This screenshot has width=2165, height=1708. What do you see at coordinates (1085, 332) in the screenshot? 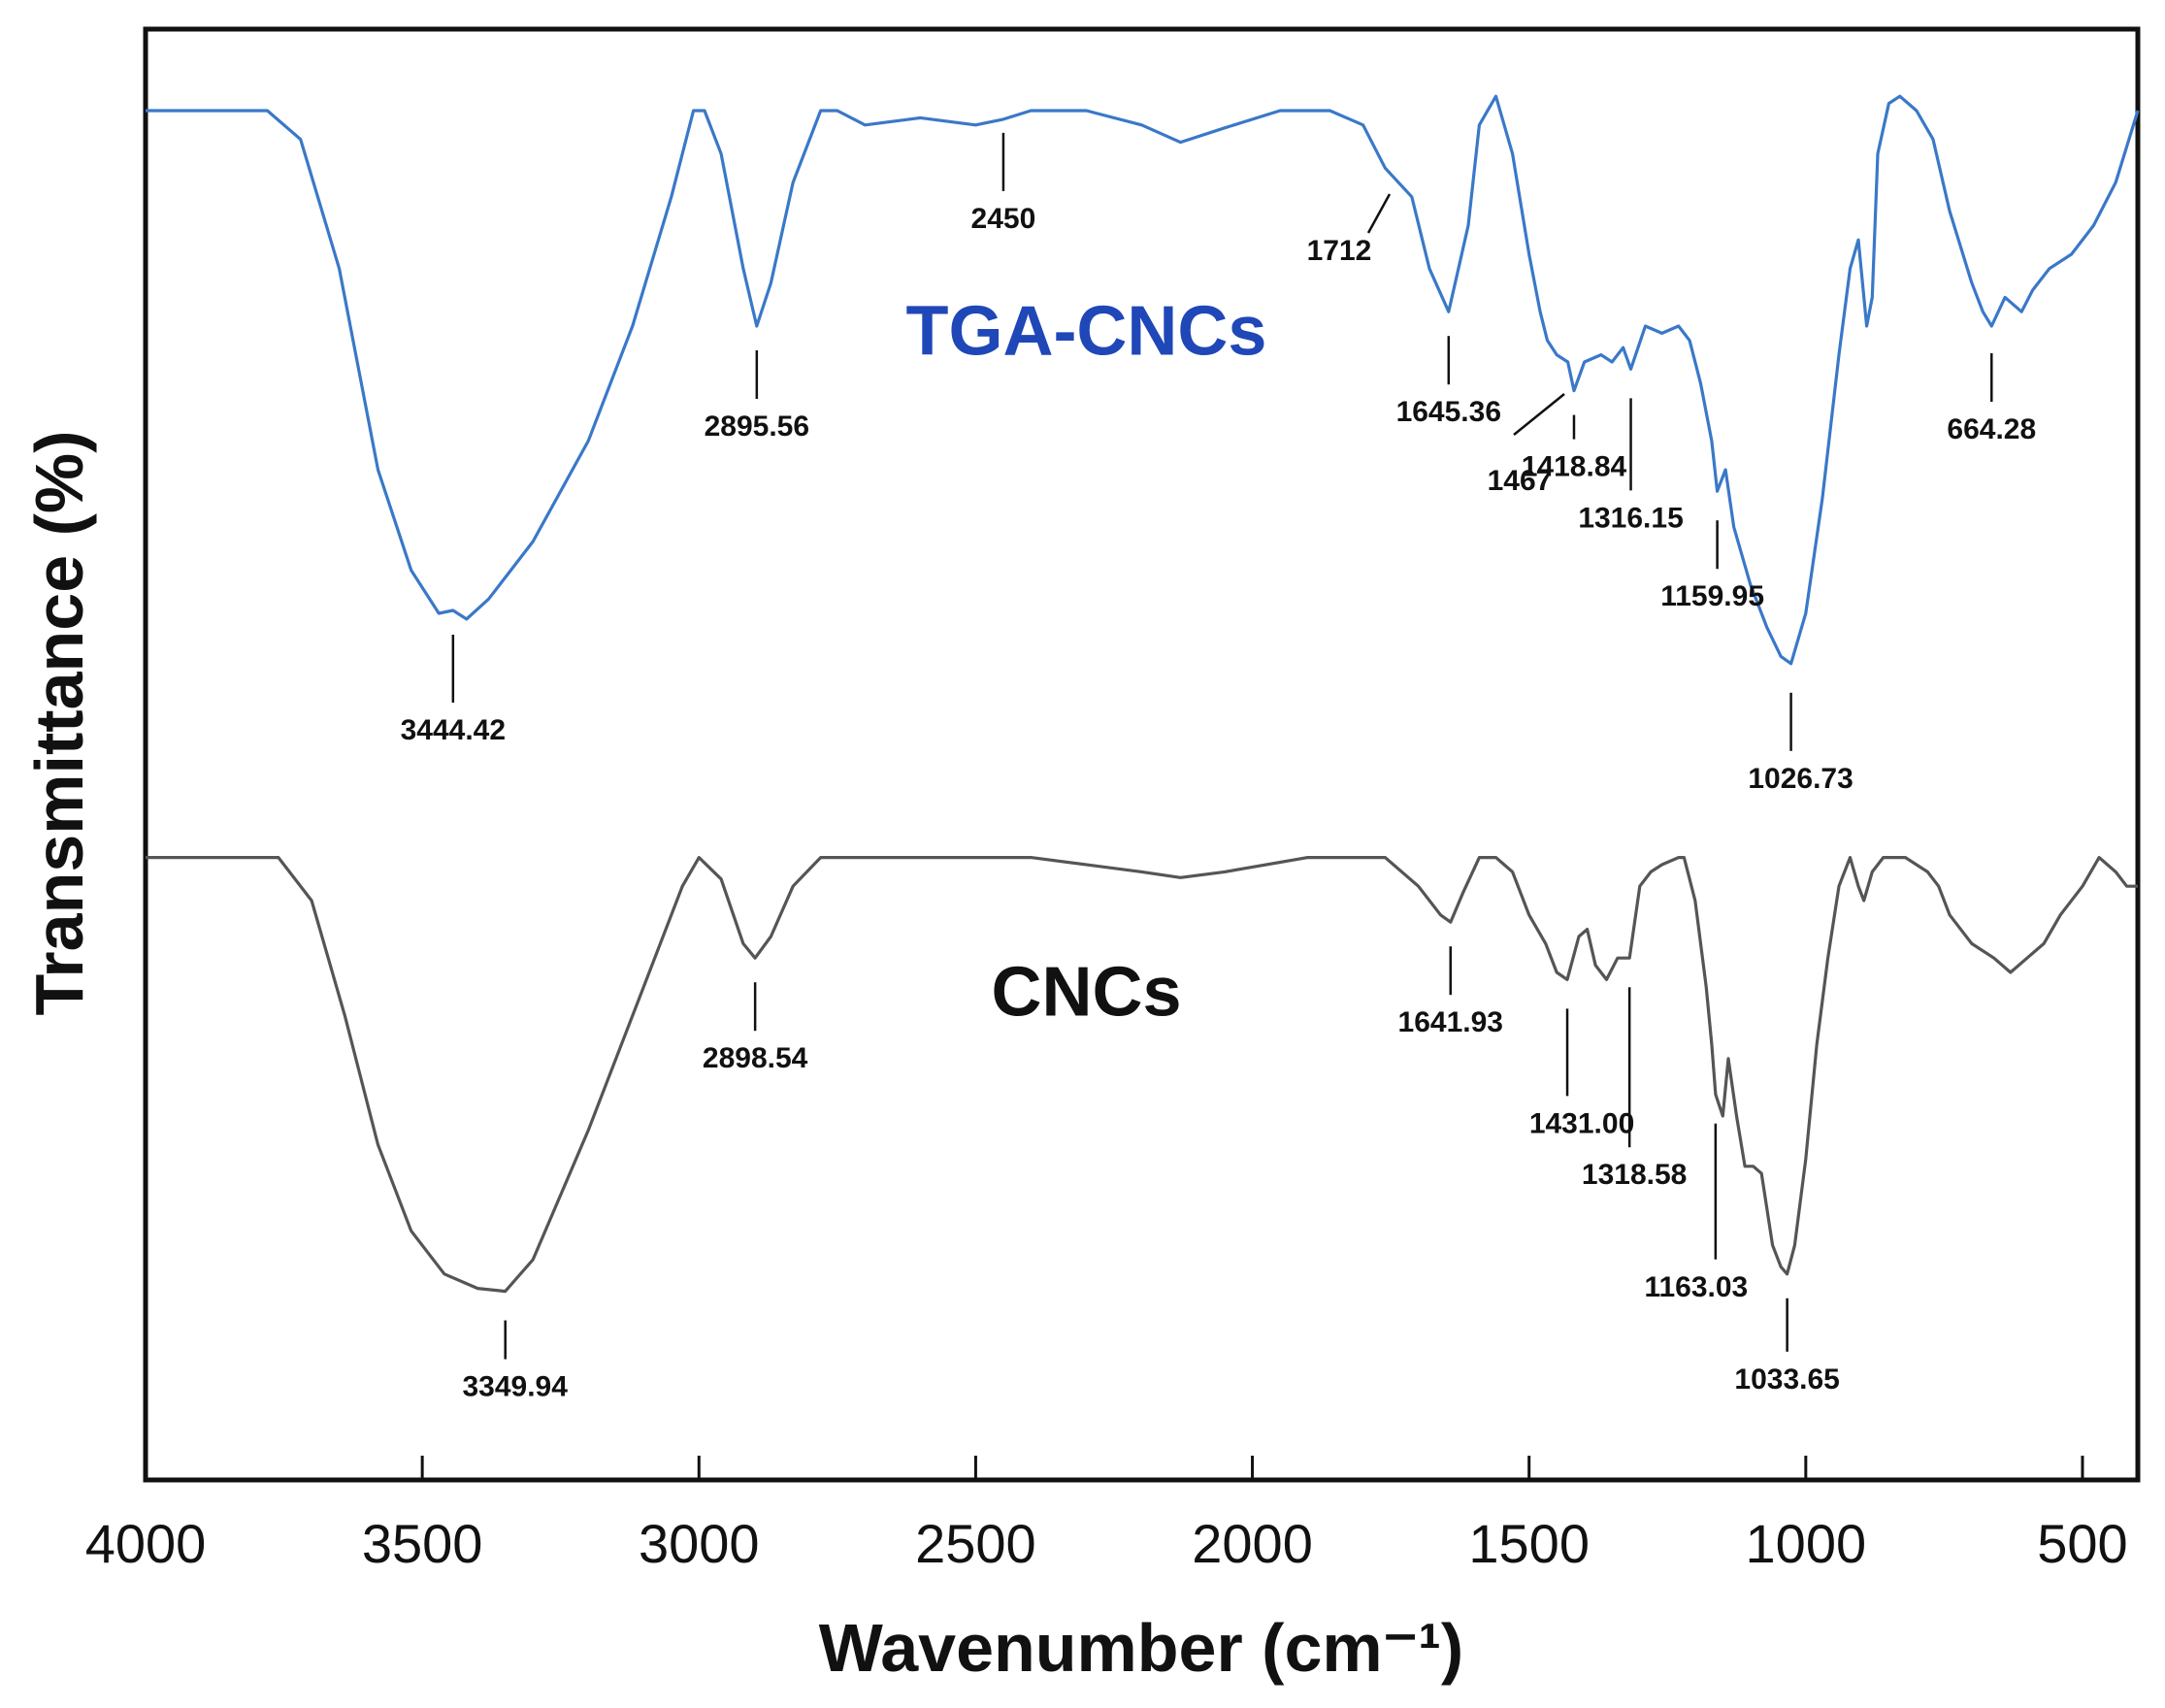
I see `series-label: TGA-CNCs` at bounding box center [1085, 332].